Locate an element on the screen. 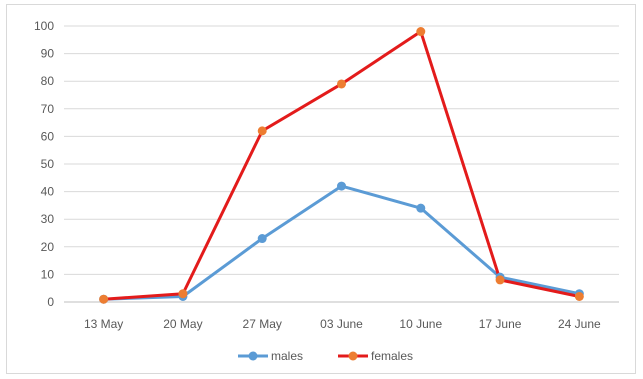 The image size is (643, 379). legend-marker-males is located at coordinates (253, 356).